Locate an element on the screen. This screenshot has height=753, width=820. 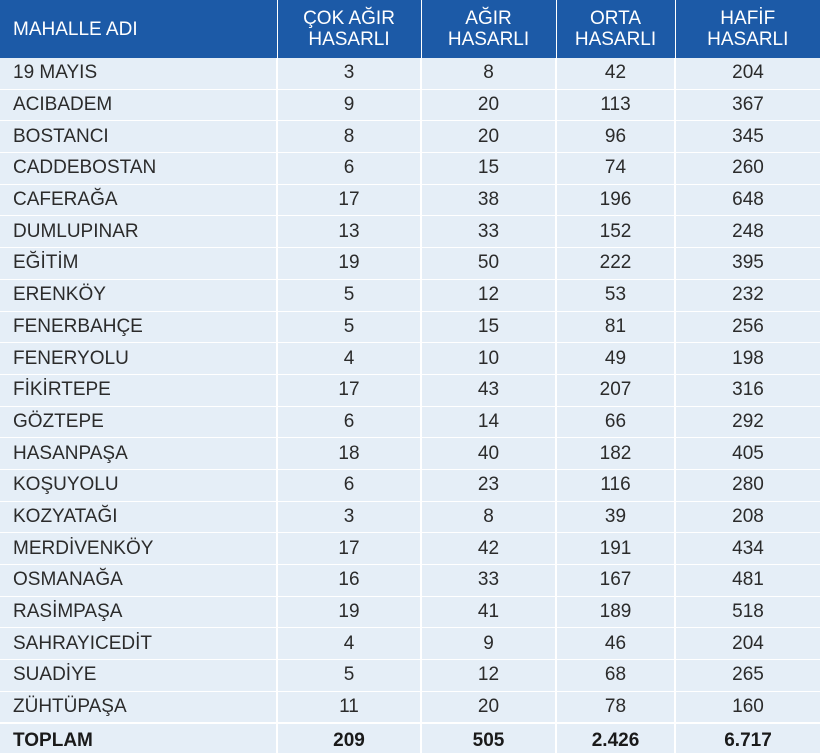
table-row: FİKİRTEPE 17 43 207 316 is located at coordinates (410, 390).